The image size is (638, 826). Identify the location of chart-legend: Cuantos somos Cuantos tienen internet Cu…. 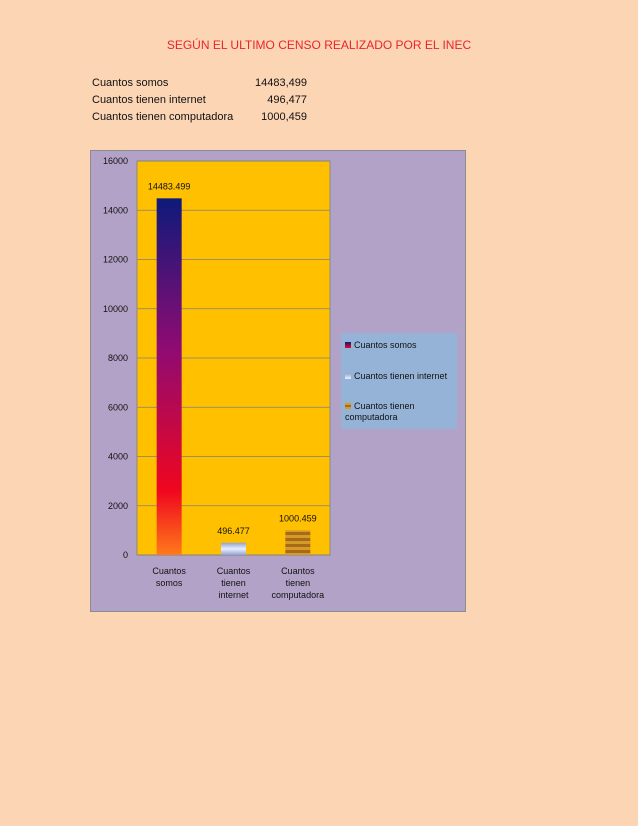
(399, 381).